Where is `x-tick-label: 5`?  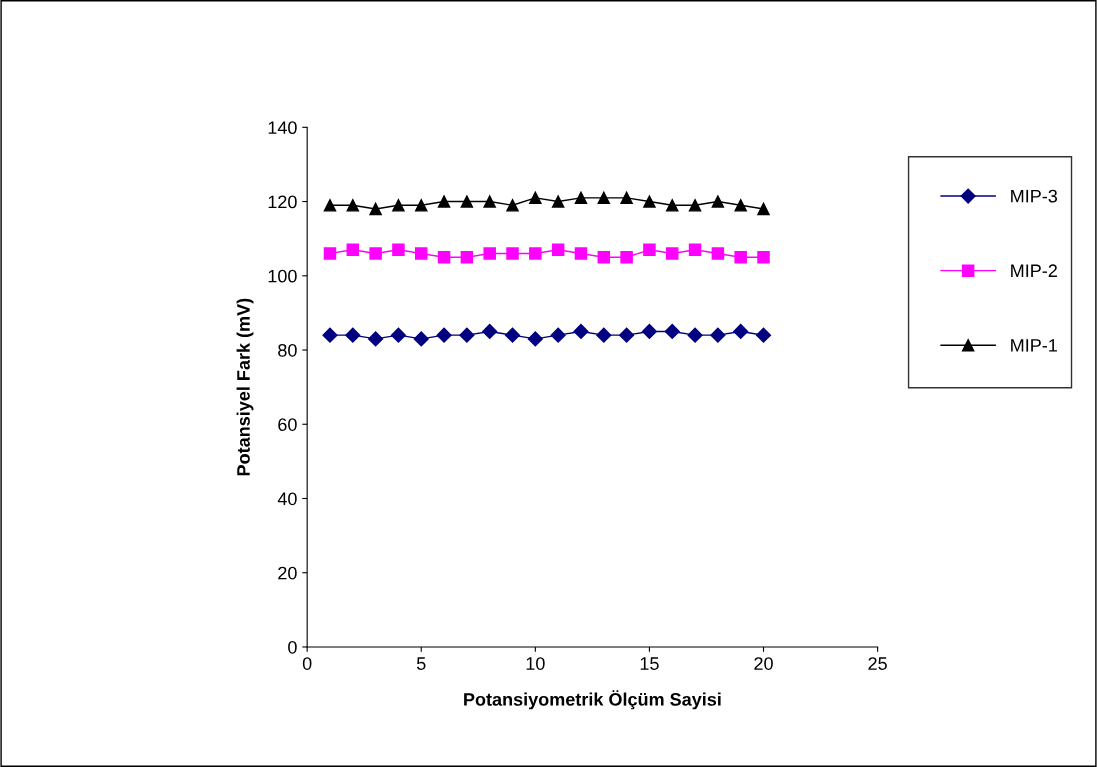 x-tick-label: 5 is located at coordinates (421, 663).